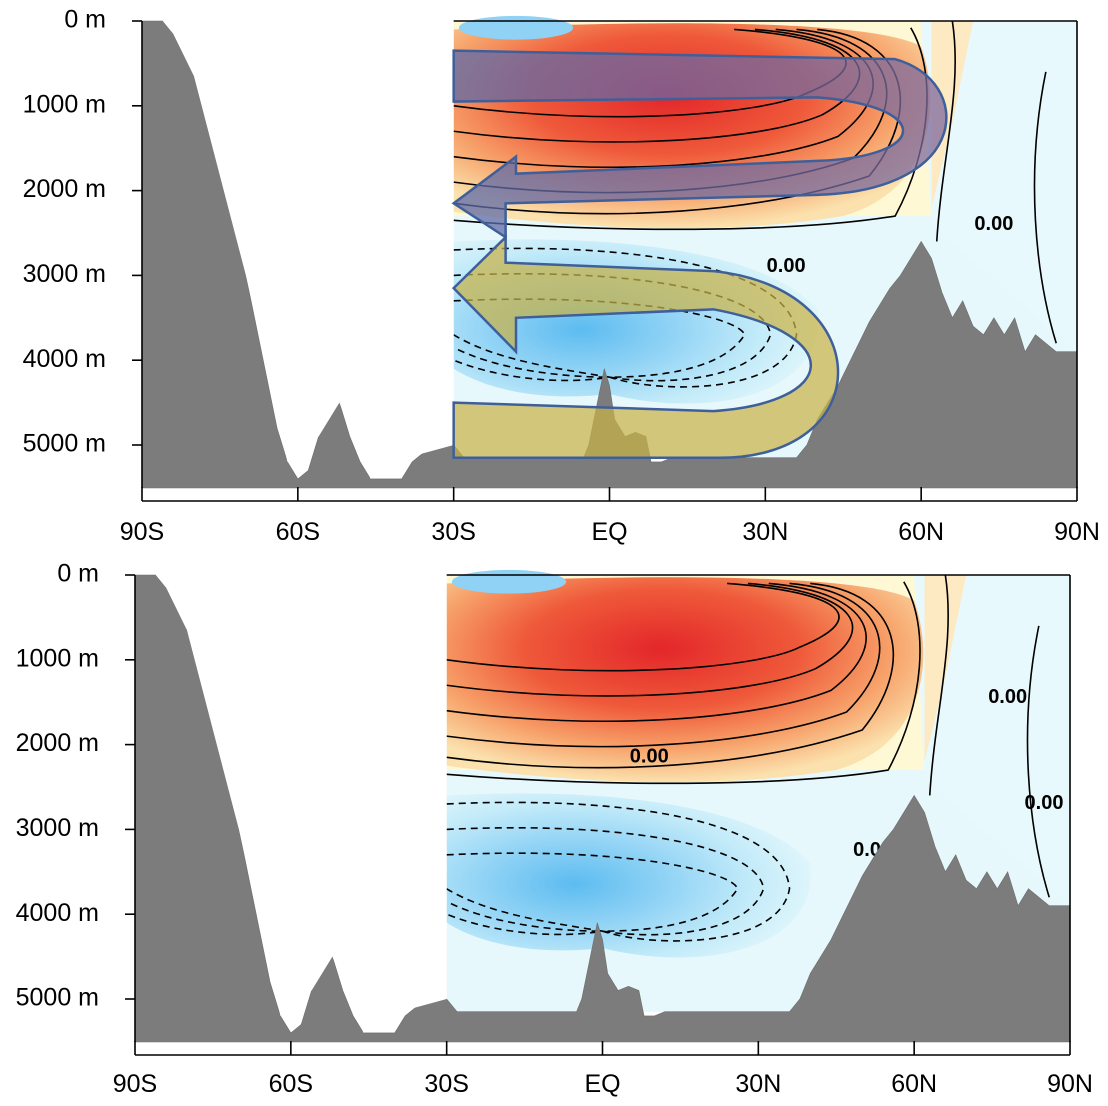 The height and width of the screenshot is (1106, 1108). I want to click on zero-contour, so click(683, 683).